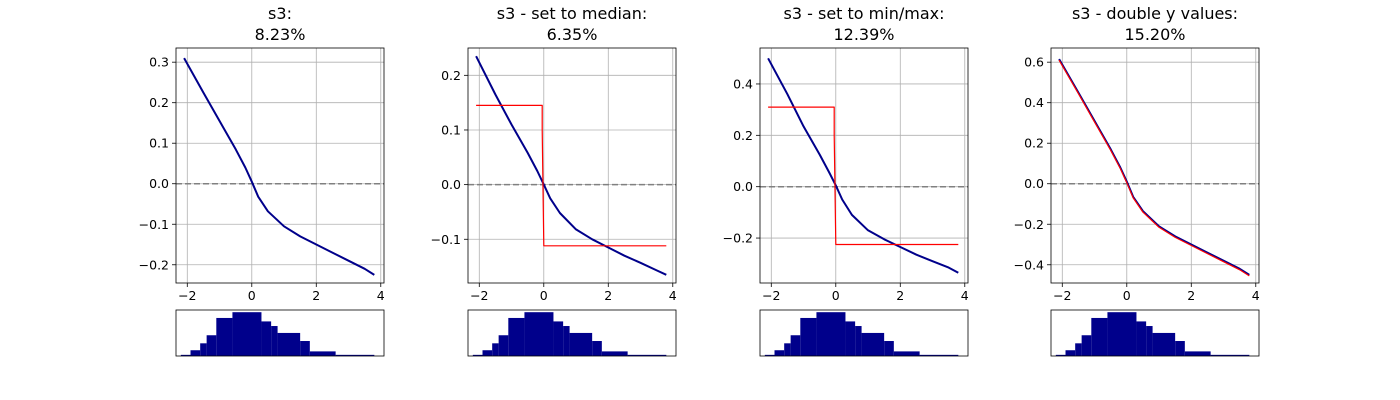 This screenshot has width=1400, height=400. What do you see at coordinates (280, 34) in the screenshot?
I see `subplot-score: 8.23%` at bounding box center [280, 34].